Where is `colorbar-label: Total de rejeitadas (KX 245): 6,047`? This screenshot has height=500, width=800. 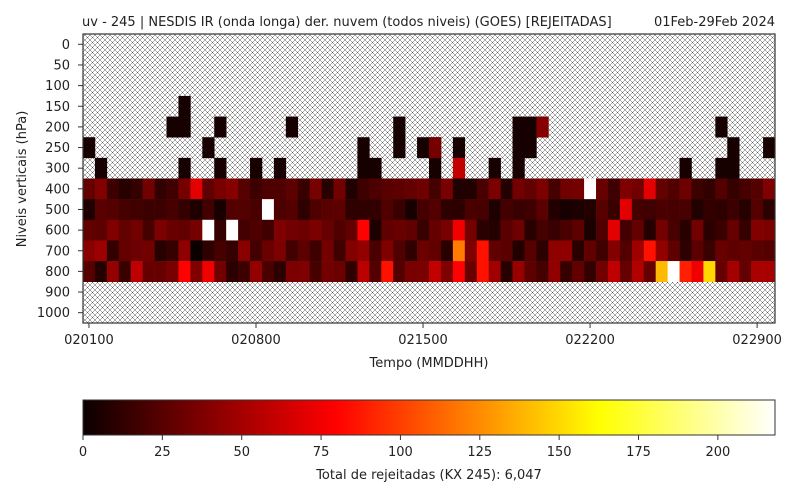
colorbar-label: Total de rejeitadas (KX 245): 6,047 is located at coordinates (428, 475).